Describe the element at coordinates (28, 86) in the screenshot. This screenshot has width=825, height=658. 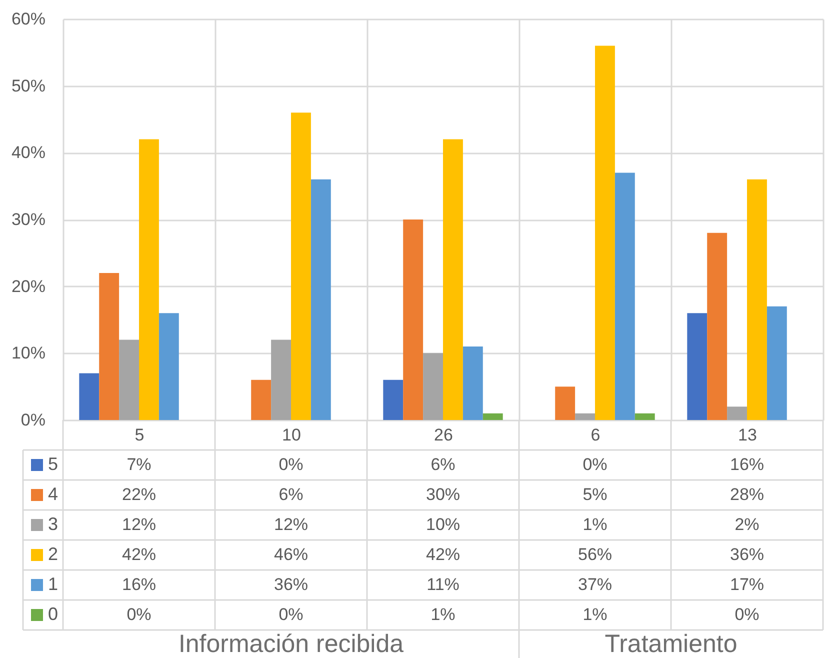
I see `y-tick-label: 50%` at that location.